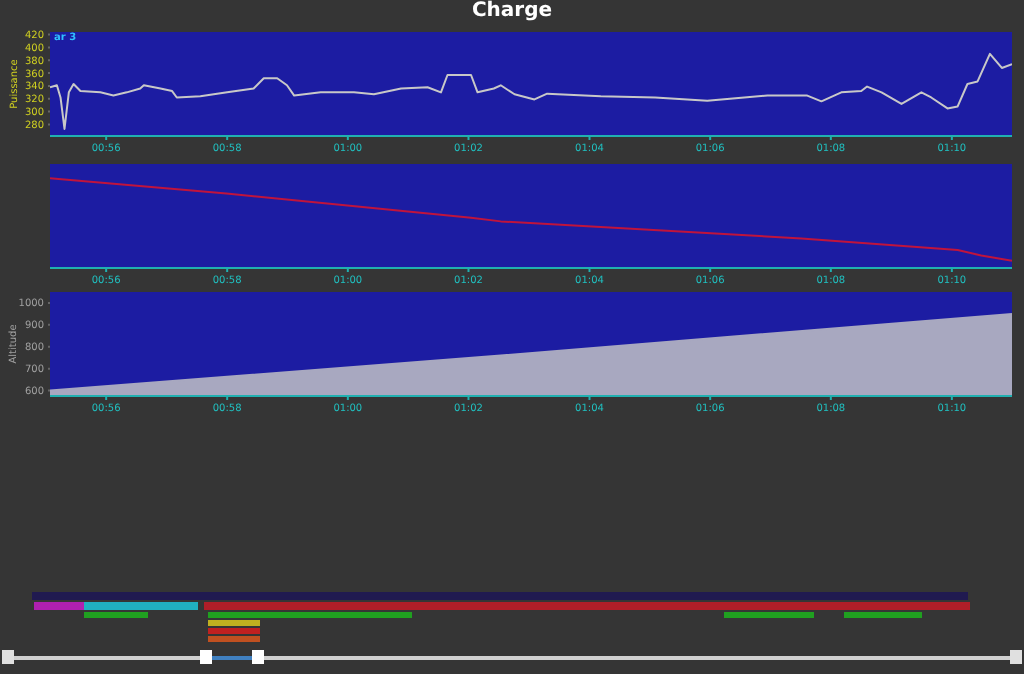 This screenshot has width=1024, height=674. What do you see at coordinates (512, 11) in the screenshot?
I see `chart-title: Charge` at bounding box center [512, 11].